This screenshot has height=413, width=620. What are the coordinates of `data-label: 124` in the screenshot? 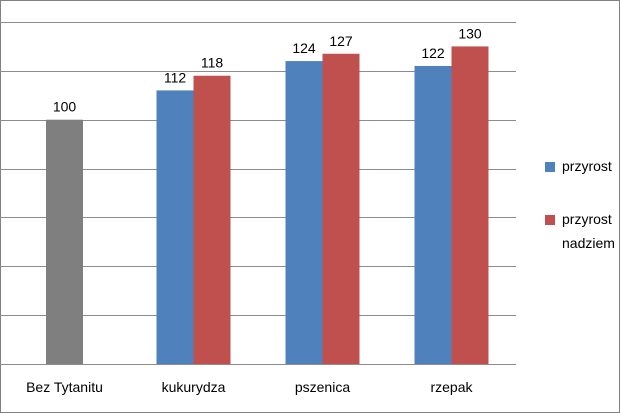 It's located at (304, 48).